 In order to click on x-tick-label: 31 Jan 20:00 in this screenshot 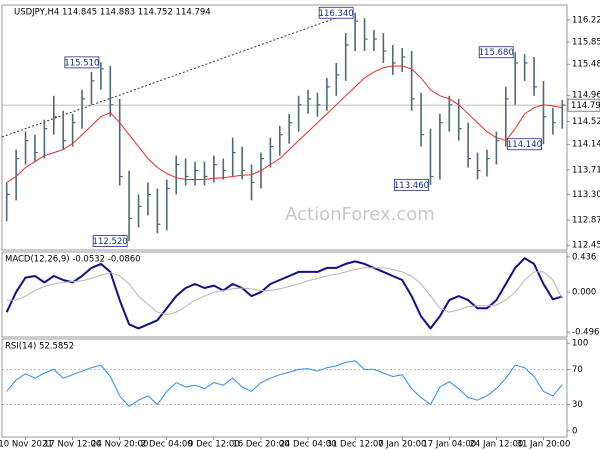, I will do `click(544, 445)`.